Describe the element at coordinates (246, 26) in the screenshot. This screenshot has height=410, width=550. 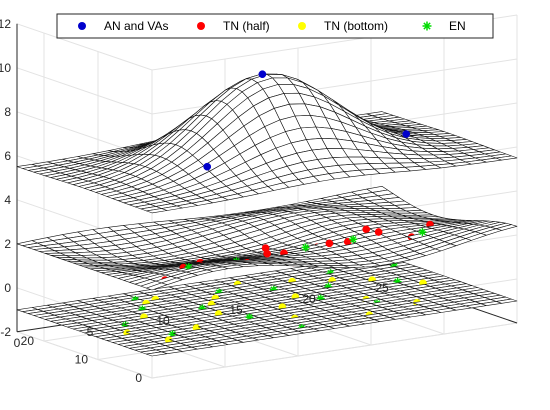
I see `legend-label: TN (half)` at that location.